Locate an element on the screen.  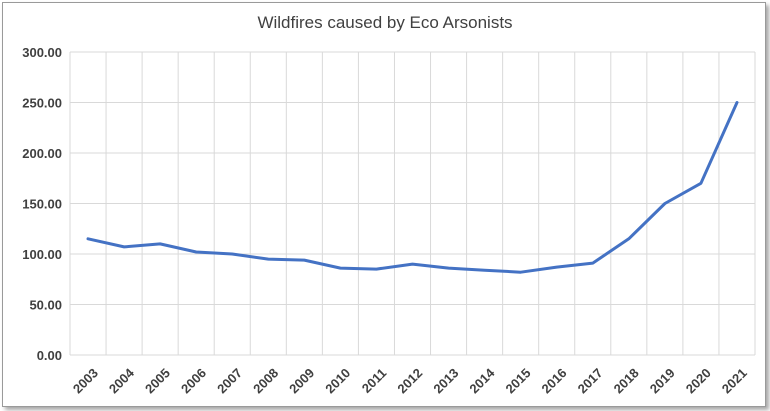
y-tick-label: 250.00 is located at coordinates (42, 103).